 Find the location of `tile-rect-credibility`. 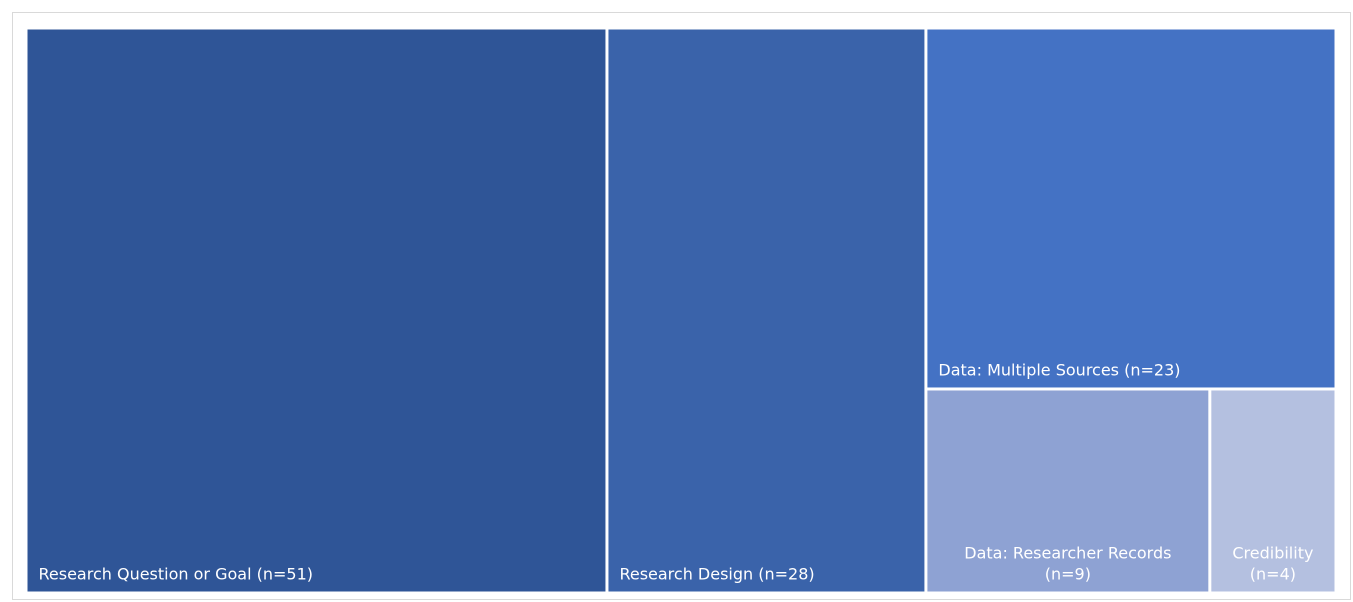

tile-rect-credibility is located at coordinates (1273, 491).